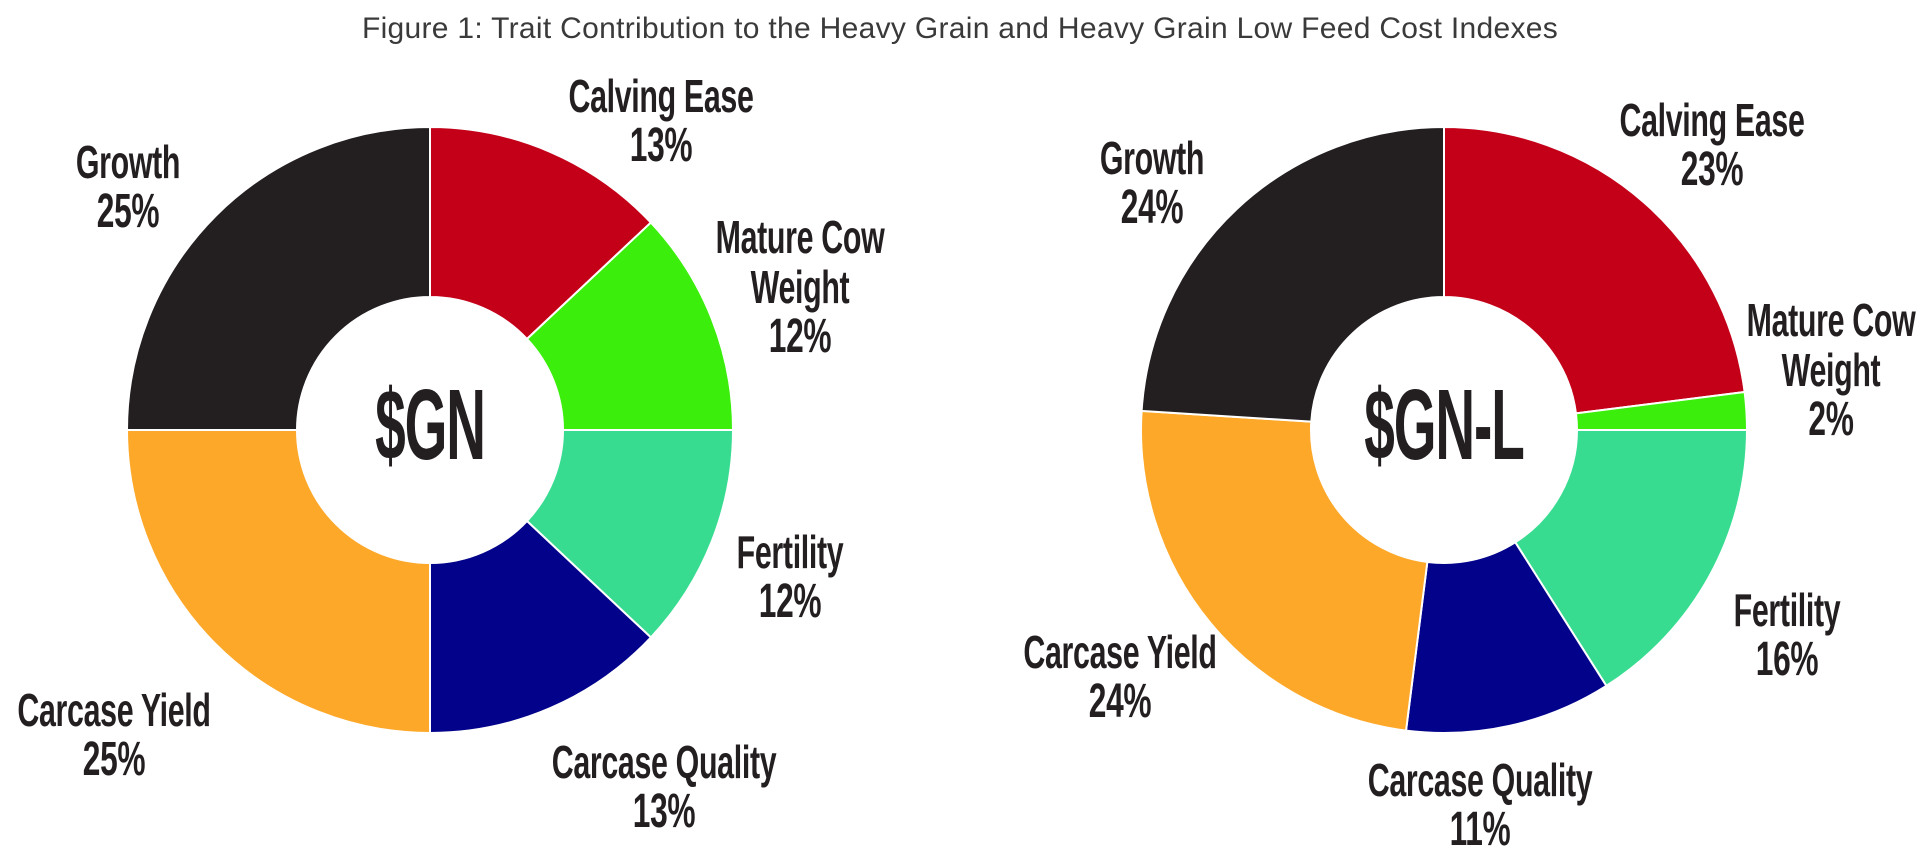 This screenshot has height=853, width=1920. I want to click on segment-label-calving-ease: Calving Ease 23%, so click(1711, 145).